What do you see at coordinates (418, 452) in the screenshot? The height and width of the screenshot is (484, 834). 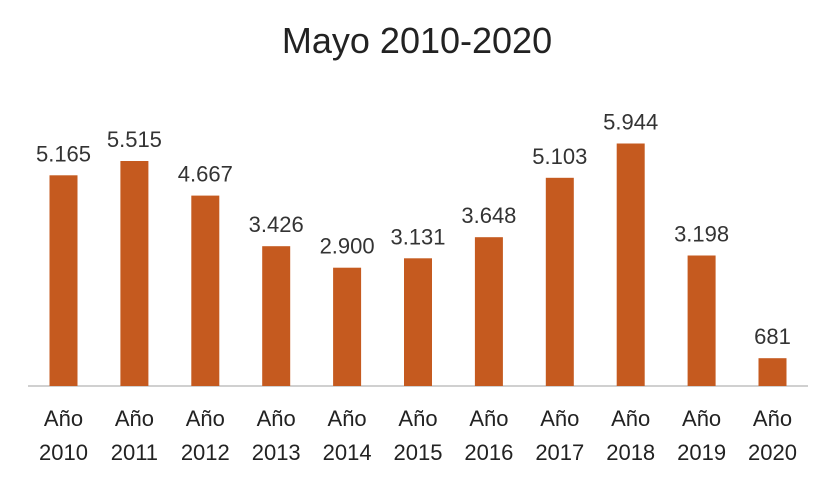 I see `x-tick-label: 2015` at bounding box center [418, 452].